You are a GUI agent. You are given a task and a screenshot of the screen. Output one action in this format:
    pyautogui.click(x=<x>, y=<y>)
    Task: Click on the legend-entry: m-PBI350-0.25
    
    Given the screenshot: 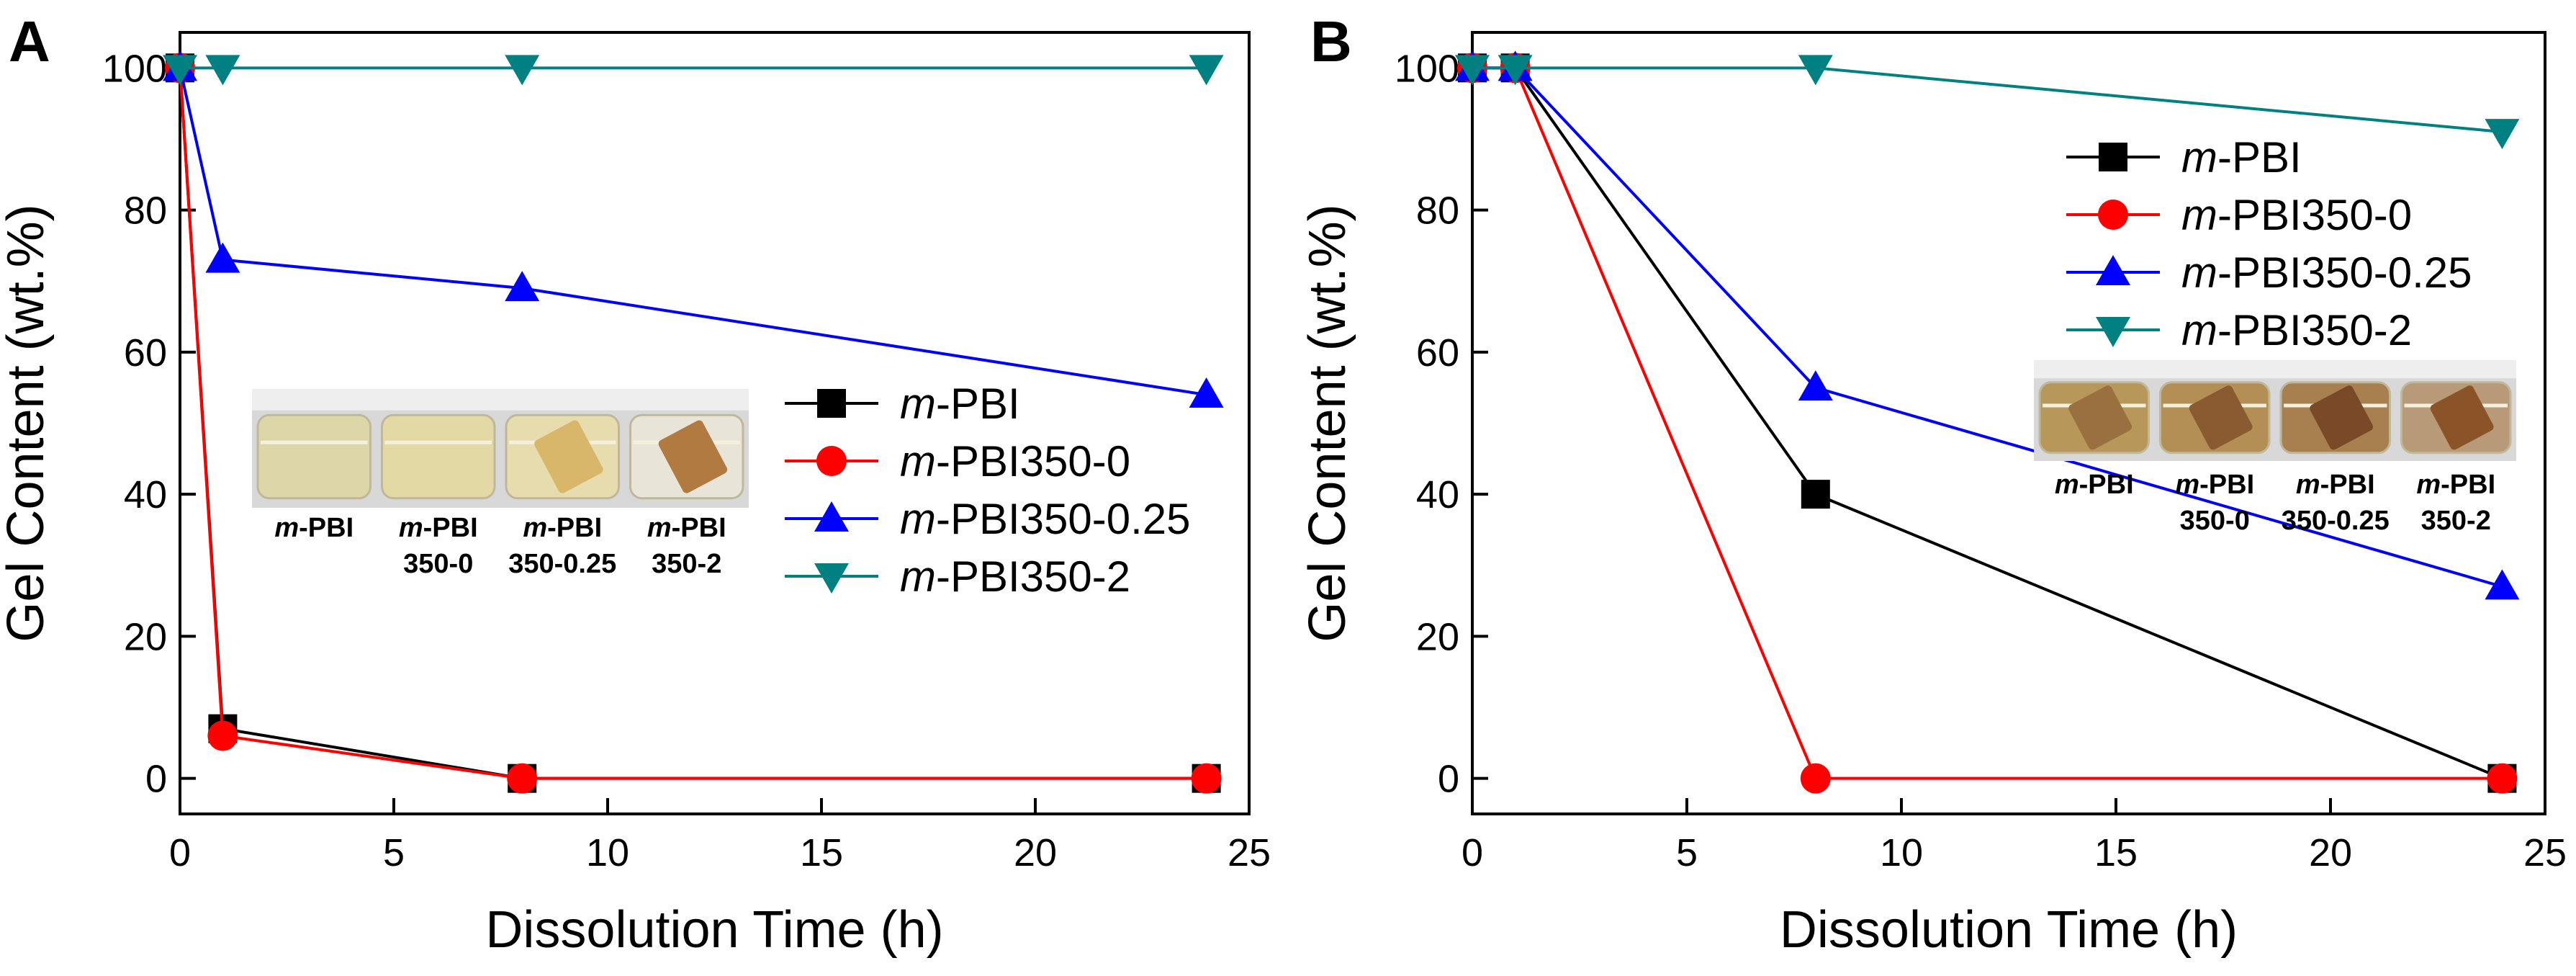 What is the action you would take?
    pyautogui.click(x=1045, y=519)
    